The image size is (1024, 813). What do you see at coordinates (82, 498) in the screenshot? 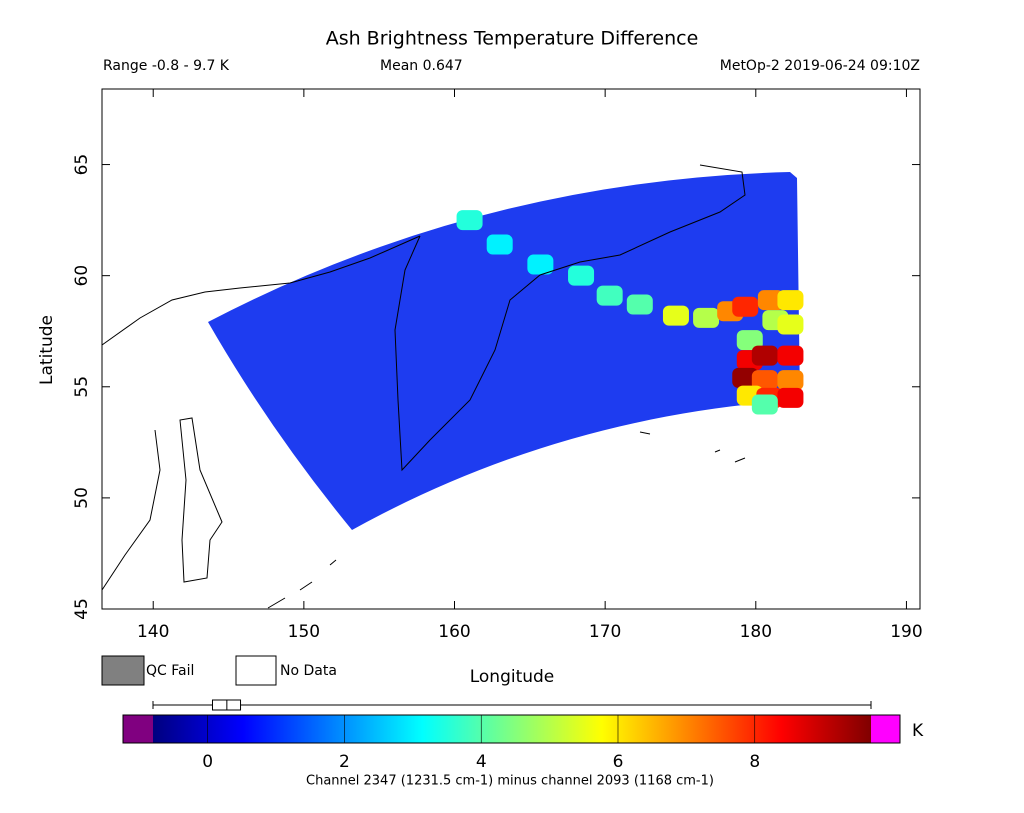
I see `y-tick-label: 50` at bounding box center [82, 498].